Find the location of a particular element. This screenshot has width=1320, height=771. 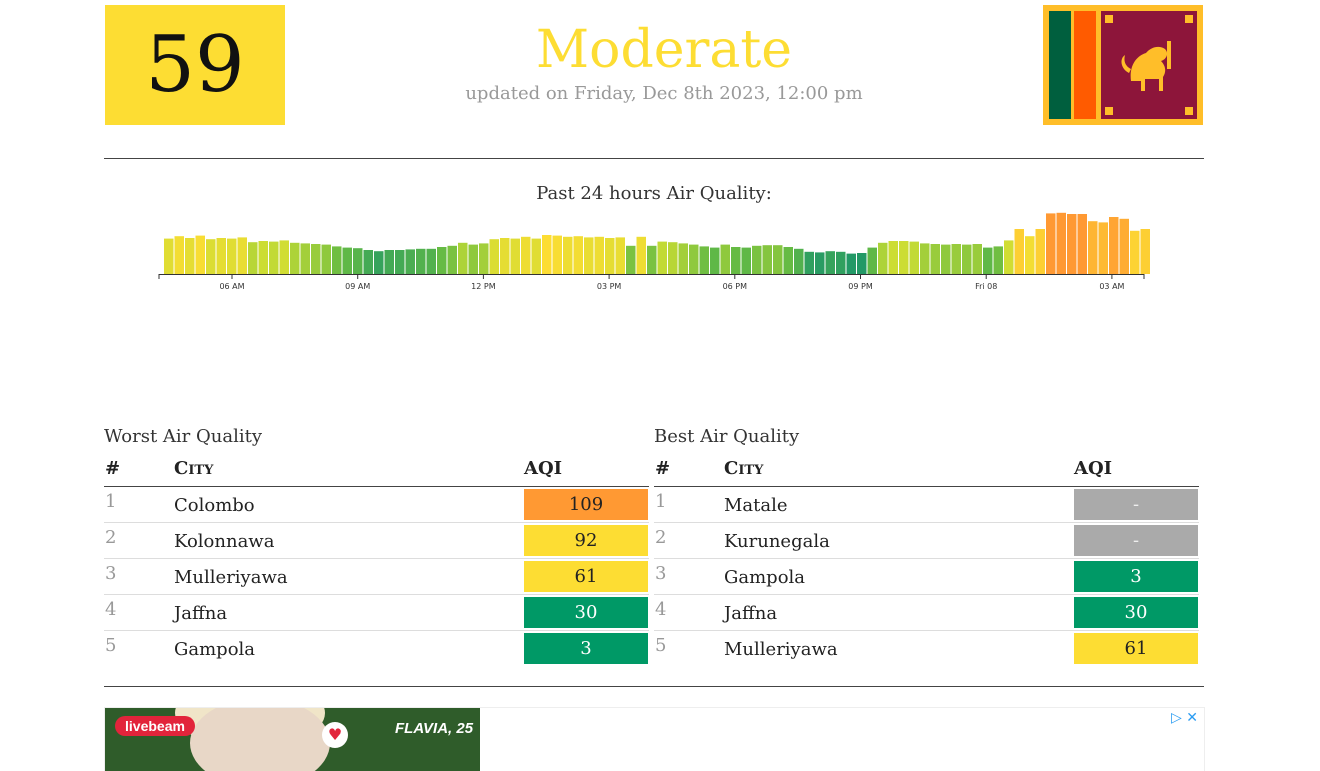

ad-image: livebeam ♥ FLAVIA, 25 is located at coordinates (292, 739).